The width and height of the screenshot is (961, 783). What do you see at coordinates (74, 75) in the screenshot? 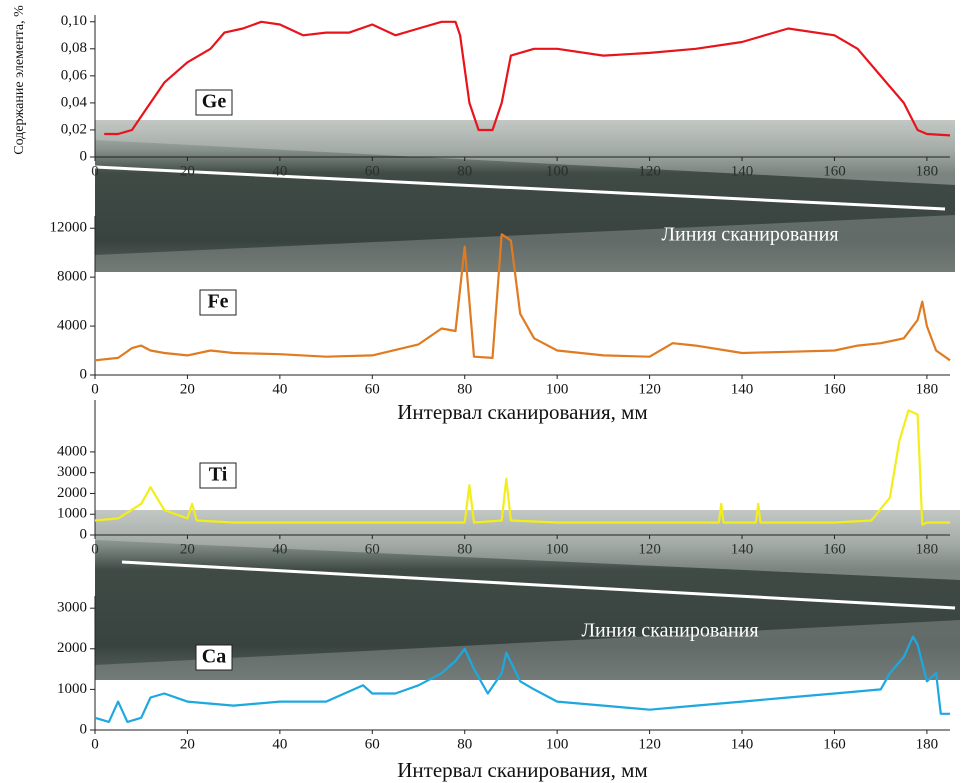
I see `y-tick-label: 0,06` at bounding box center [74, 75].